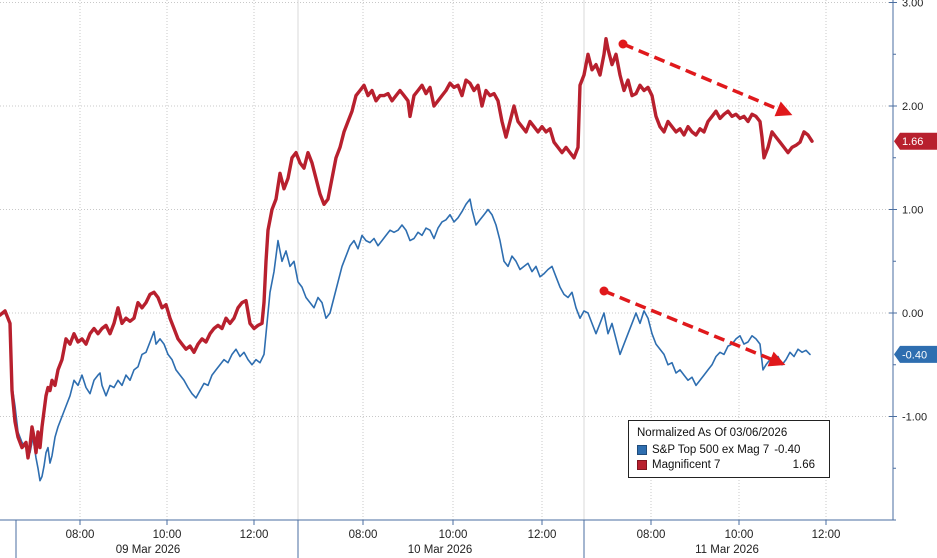  I want to click on legend-item-sp500: S&P Top 500 ex Mag 7 -0.40, so click(729, 449).